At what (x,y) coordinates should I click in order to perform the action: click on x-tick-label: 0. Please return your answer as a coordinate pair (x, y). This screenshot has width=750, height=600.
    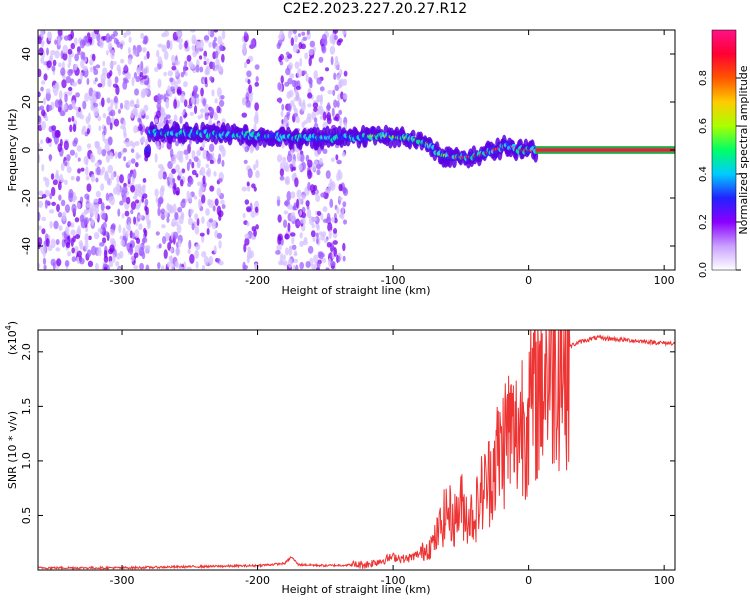
    Looking at the image, I should click on (528, 580).